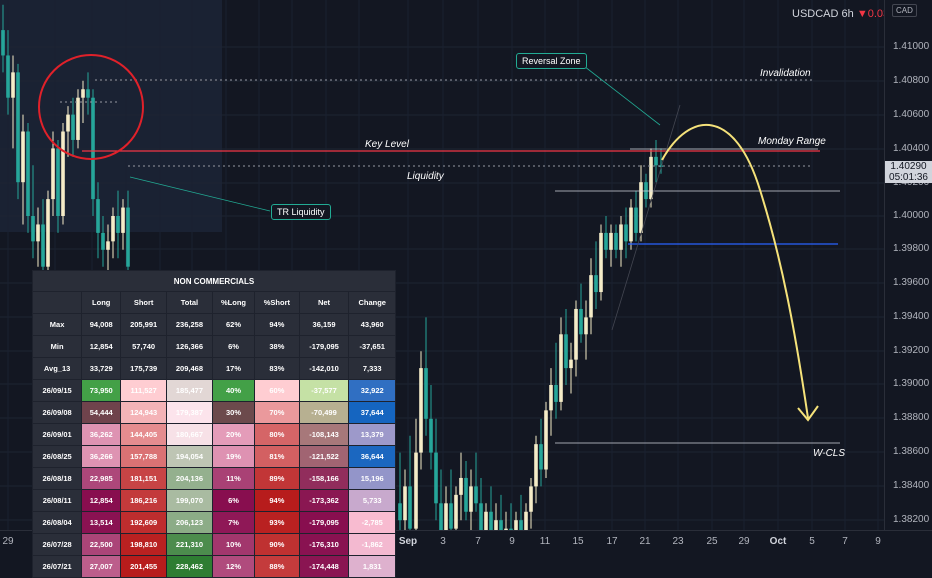 The height and width of the screenshot is (578, 932). Describe the element at coordinates (101, 390) in the screenshot. I see `cot-cell: 73,950` at that location.